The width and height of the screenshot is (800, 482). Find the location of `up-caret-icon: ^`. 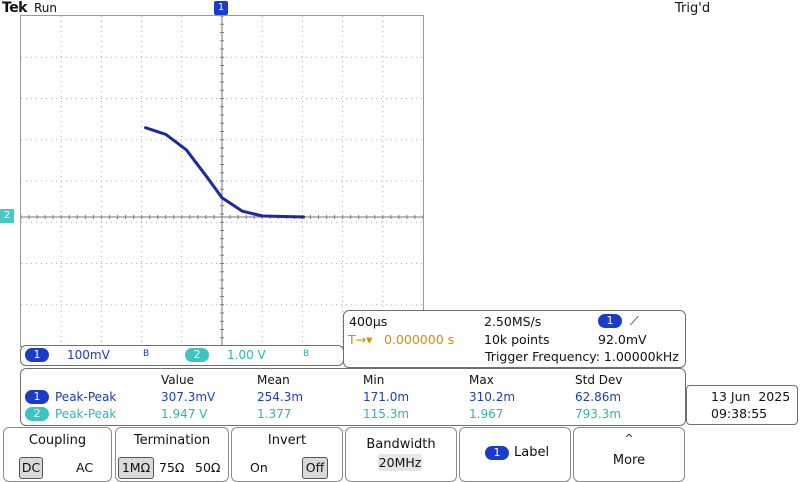

up-caret-icon: ^ is located at coordinates (629, 438).